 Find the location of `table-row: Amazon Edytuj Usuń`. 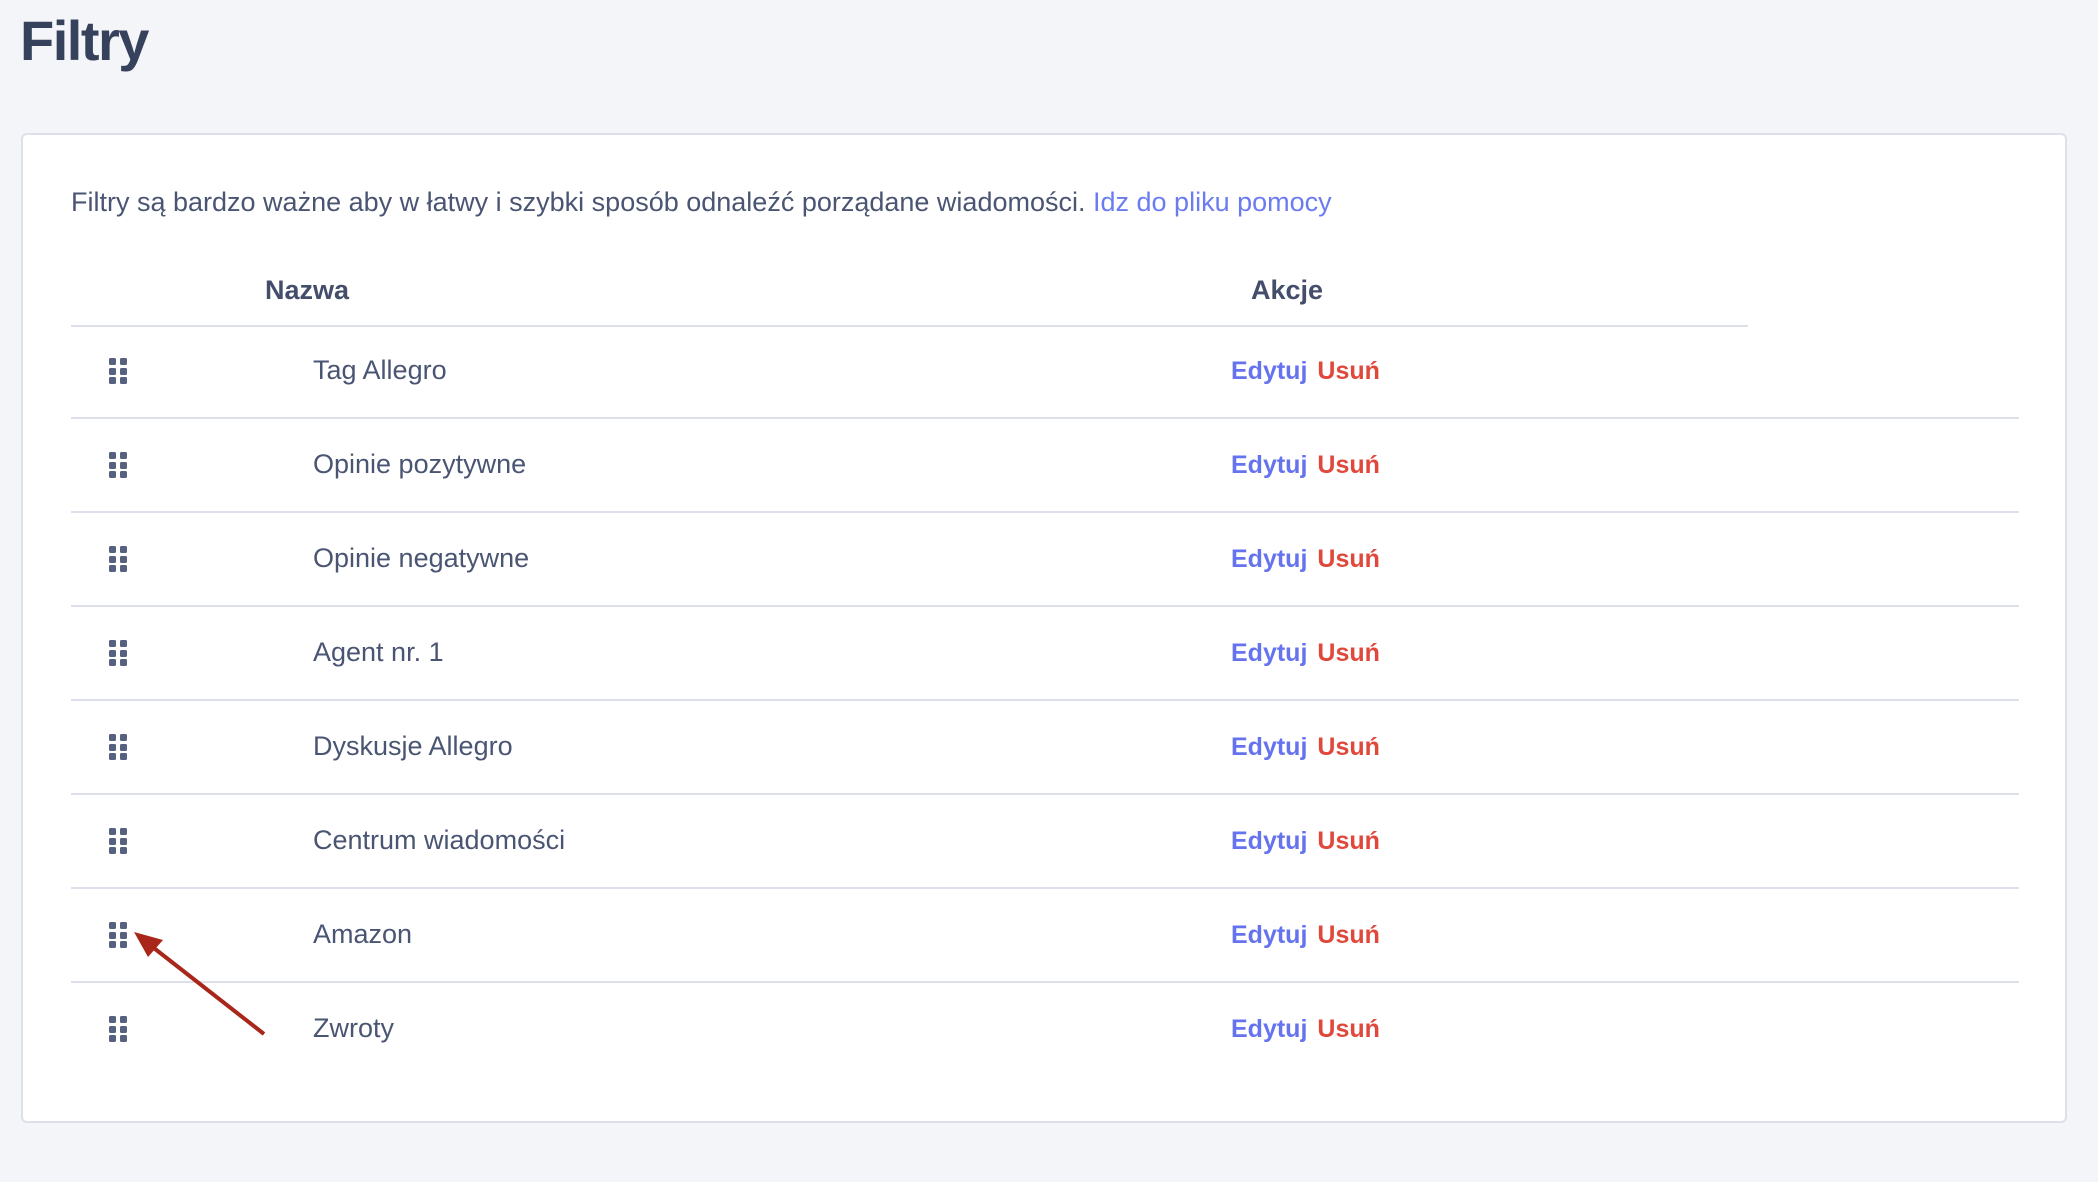

table-row: Amazon Edytuj Usuń is located at coordinates (1045, 936).